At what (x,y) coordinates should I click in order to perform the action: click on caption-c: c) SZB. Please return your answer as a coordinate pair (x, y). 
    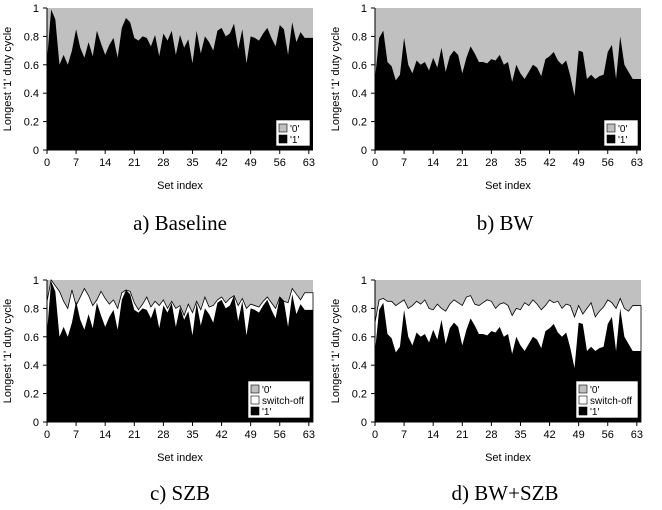
    Looking at the image, I should click on (180, 493).